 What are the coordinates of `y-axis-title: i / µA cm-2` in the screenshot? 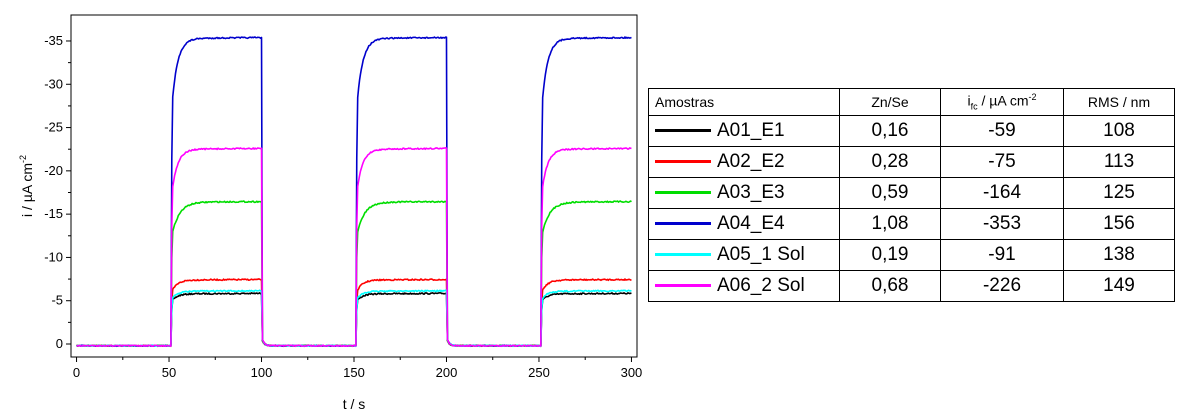 It's located at (26, 186).